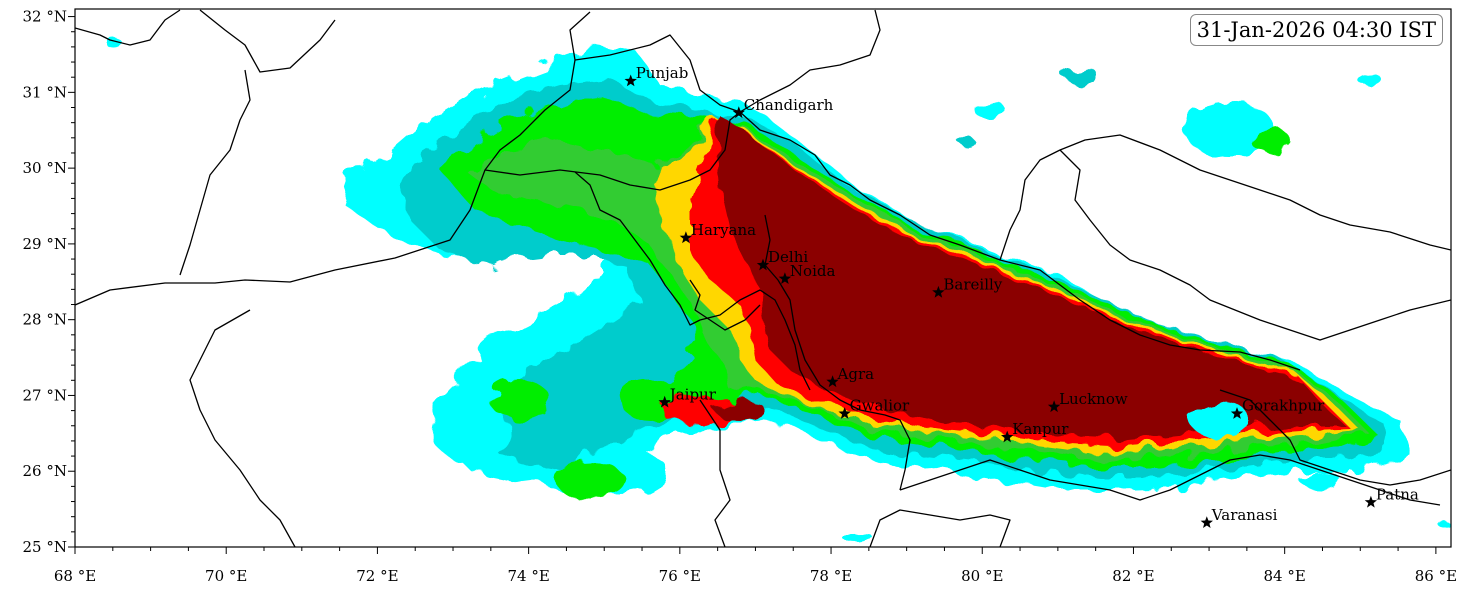 Image resolution: width=1471 pixels, height=591 pixels. Describe the element at coordinates (215, 172) in the screenshot. I see `border-afghan` at that location.